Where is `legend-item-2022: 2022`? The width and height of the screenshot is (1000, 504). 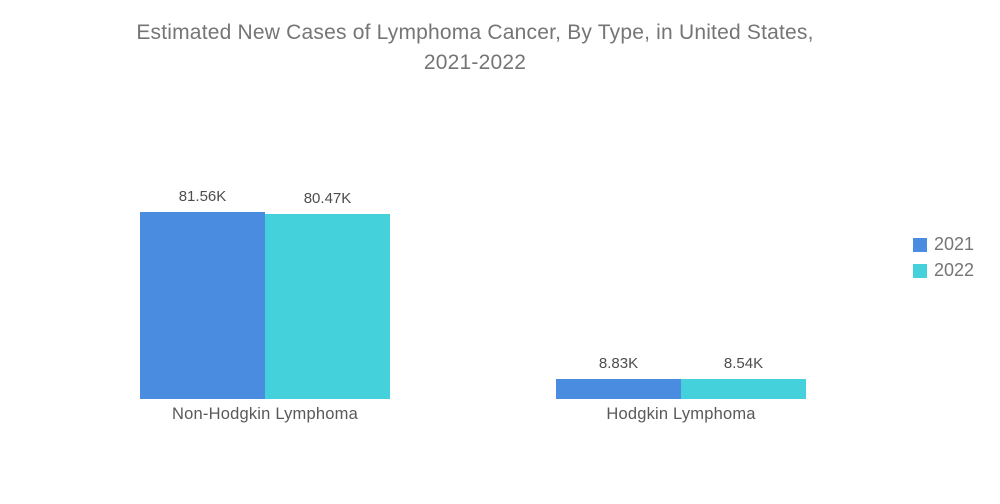
legend-item-2022: 2022 is located at coordinates (943, 270).